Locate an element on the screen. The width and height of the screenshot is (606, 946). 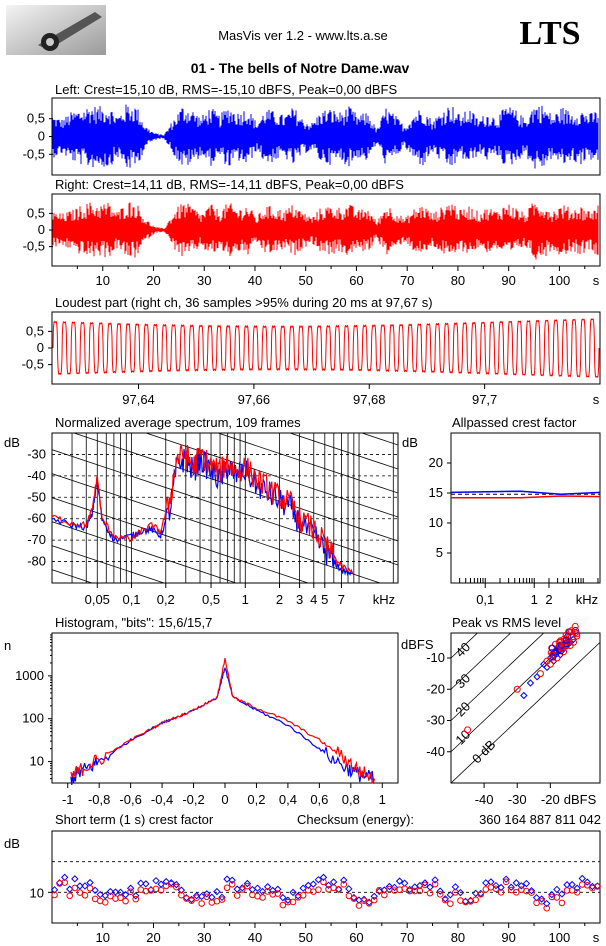
ytick-label: 1000 is located at coordinates (29, 675).